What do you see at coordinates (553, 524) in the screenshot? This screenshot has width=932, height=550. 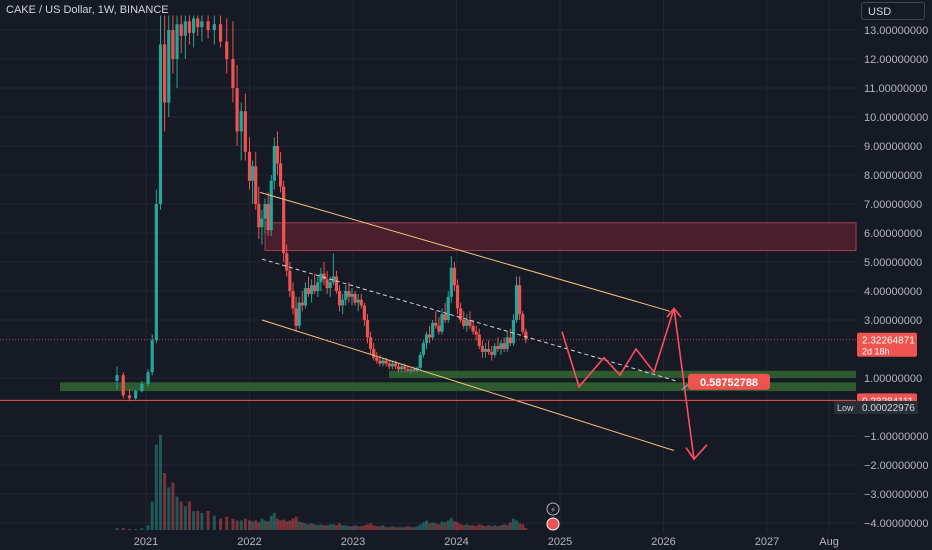 I see `event-marker-icon` at bounding box center [553, 524].